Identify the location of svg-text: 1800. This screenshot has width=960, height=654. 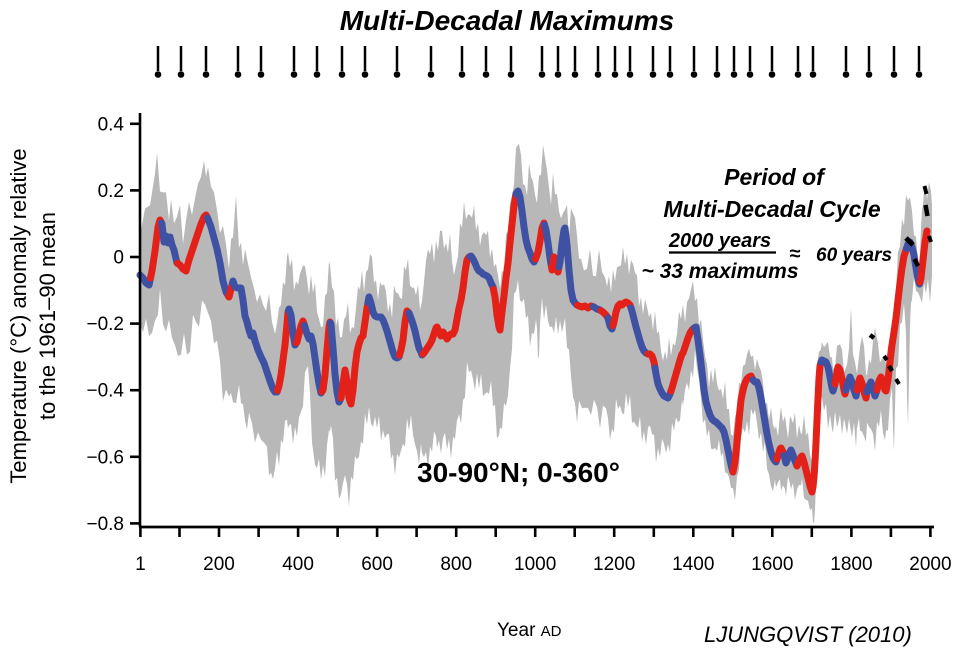
(851, 564).